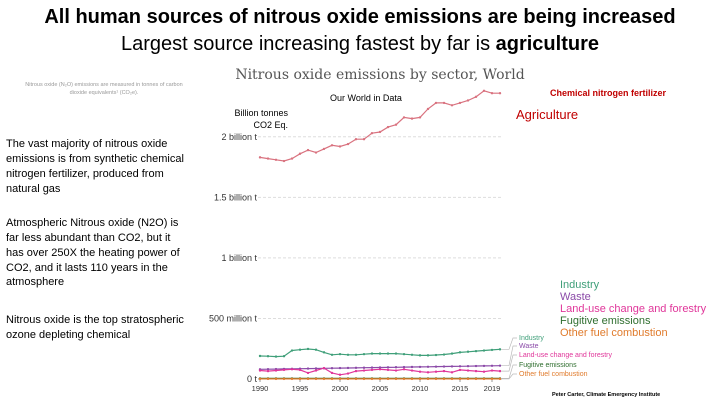 The width and height of the screenshot is (720, 405). I want to click on legend-industry: Industry, so click(580, 285).